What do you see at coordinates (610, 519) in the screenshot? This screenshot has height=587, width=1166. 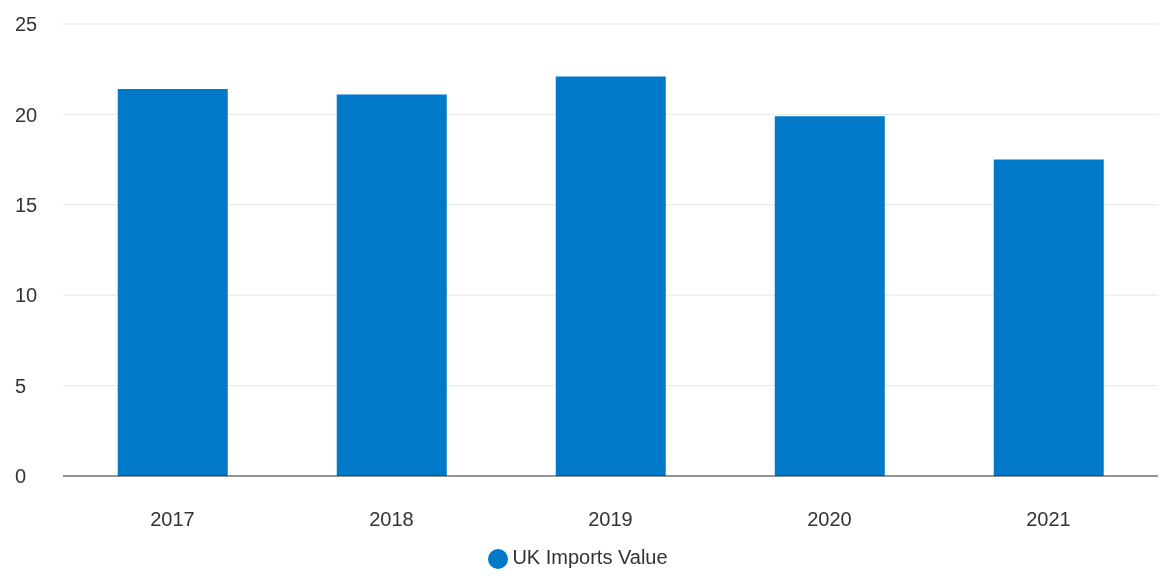 I see `x-tick-label: 2019` at bounding box center [610, 519].